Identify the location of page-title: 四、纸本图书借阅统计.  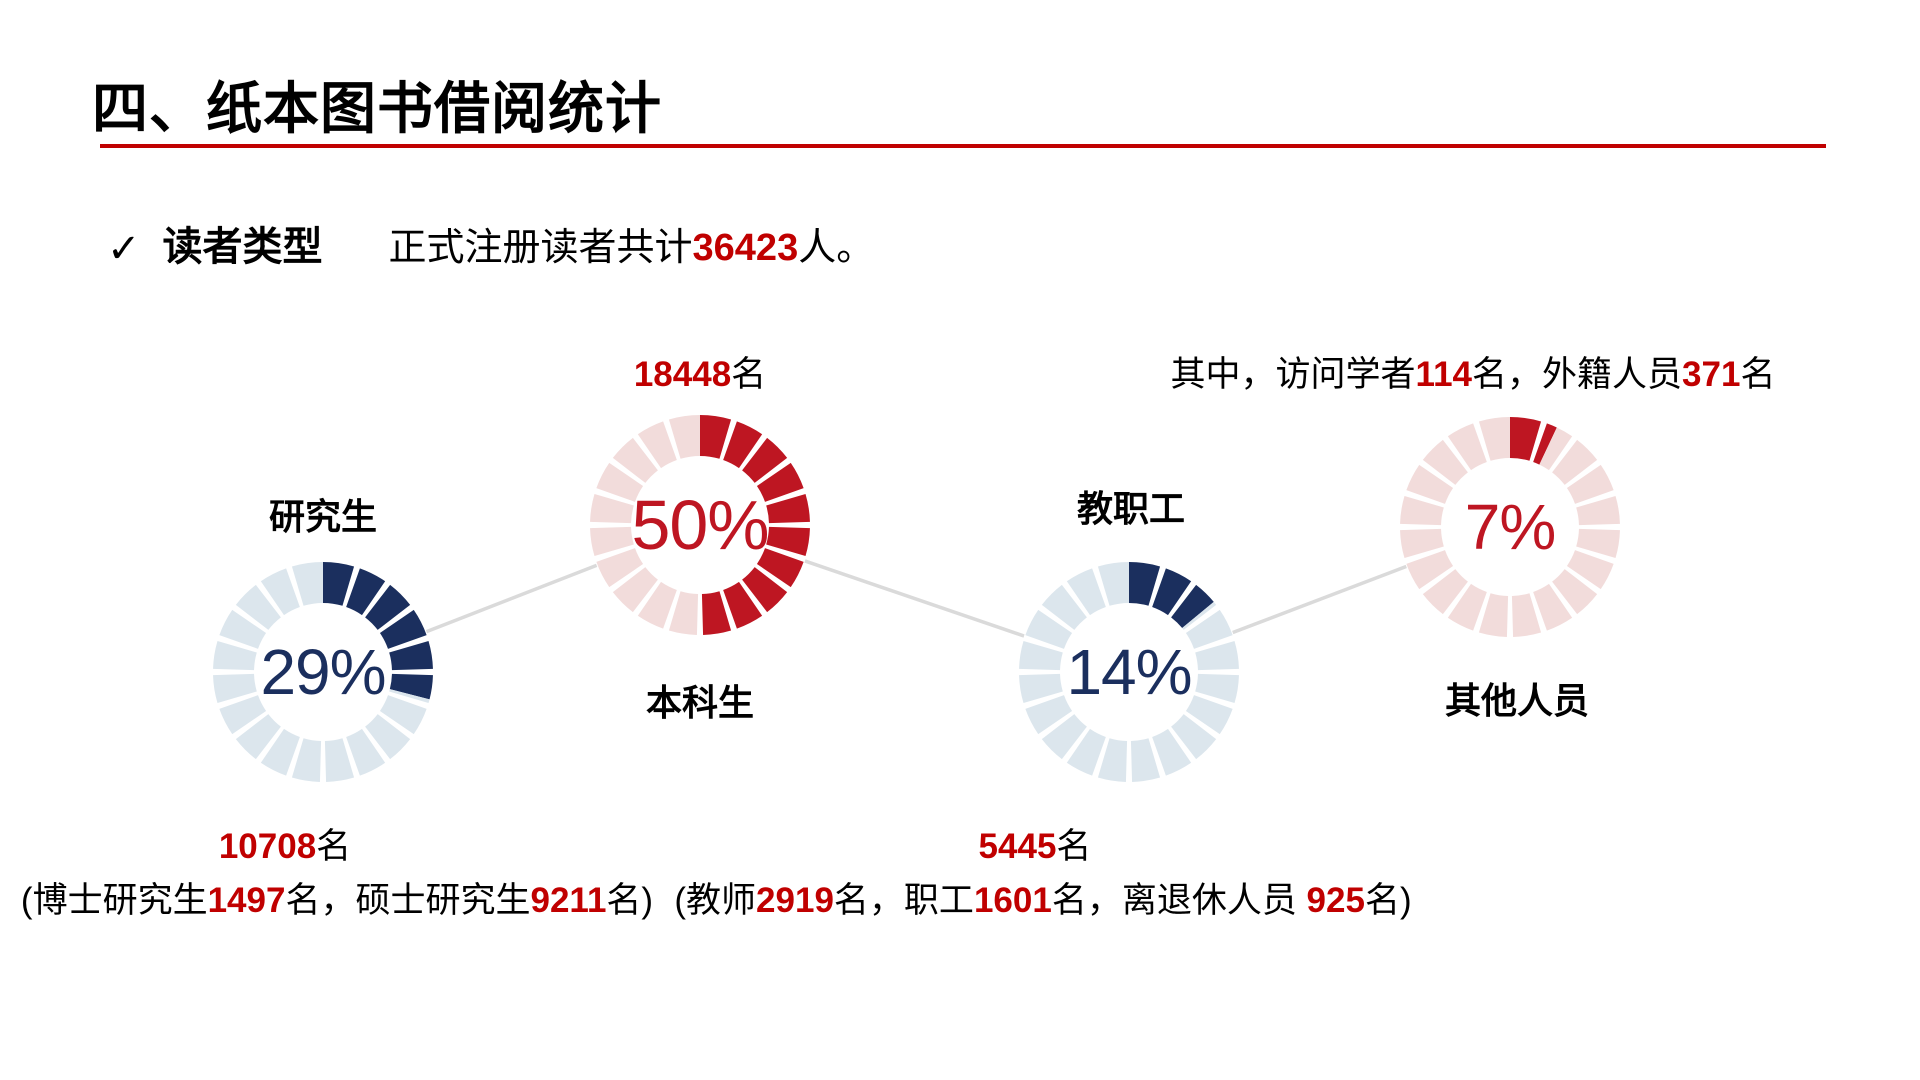
(377, 108).